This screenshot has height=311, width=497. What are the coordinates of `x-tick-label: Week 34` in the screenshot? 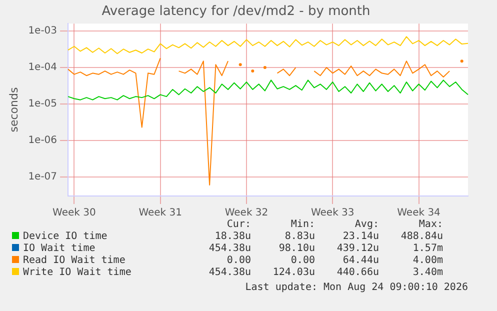 It's located at (418, 213).